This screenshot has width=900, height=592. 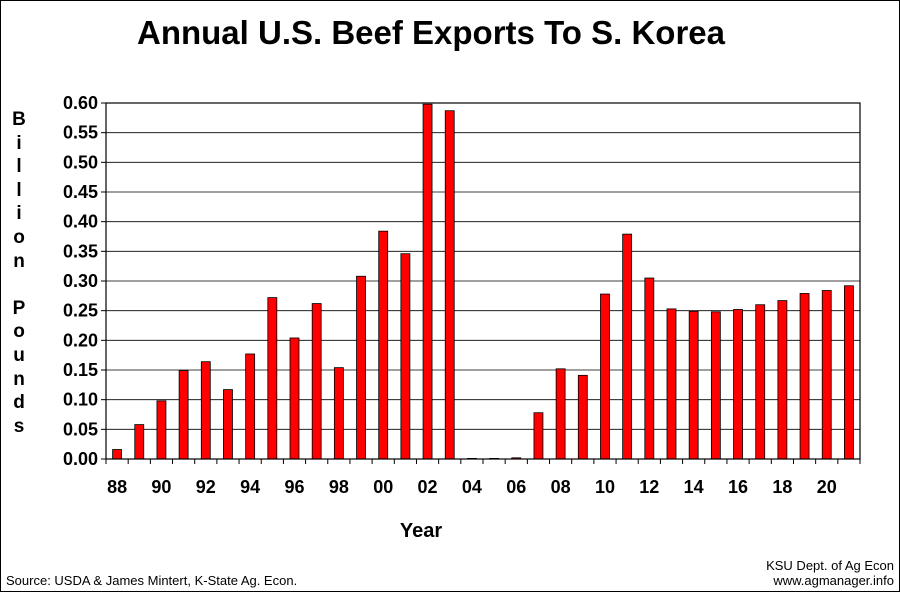 What do you see at coordinates (516, 487) in the screenshot?
I see `x-tick-label: 06` at bounding box center [516, 487].